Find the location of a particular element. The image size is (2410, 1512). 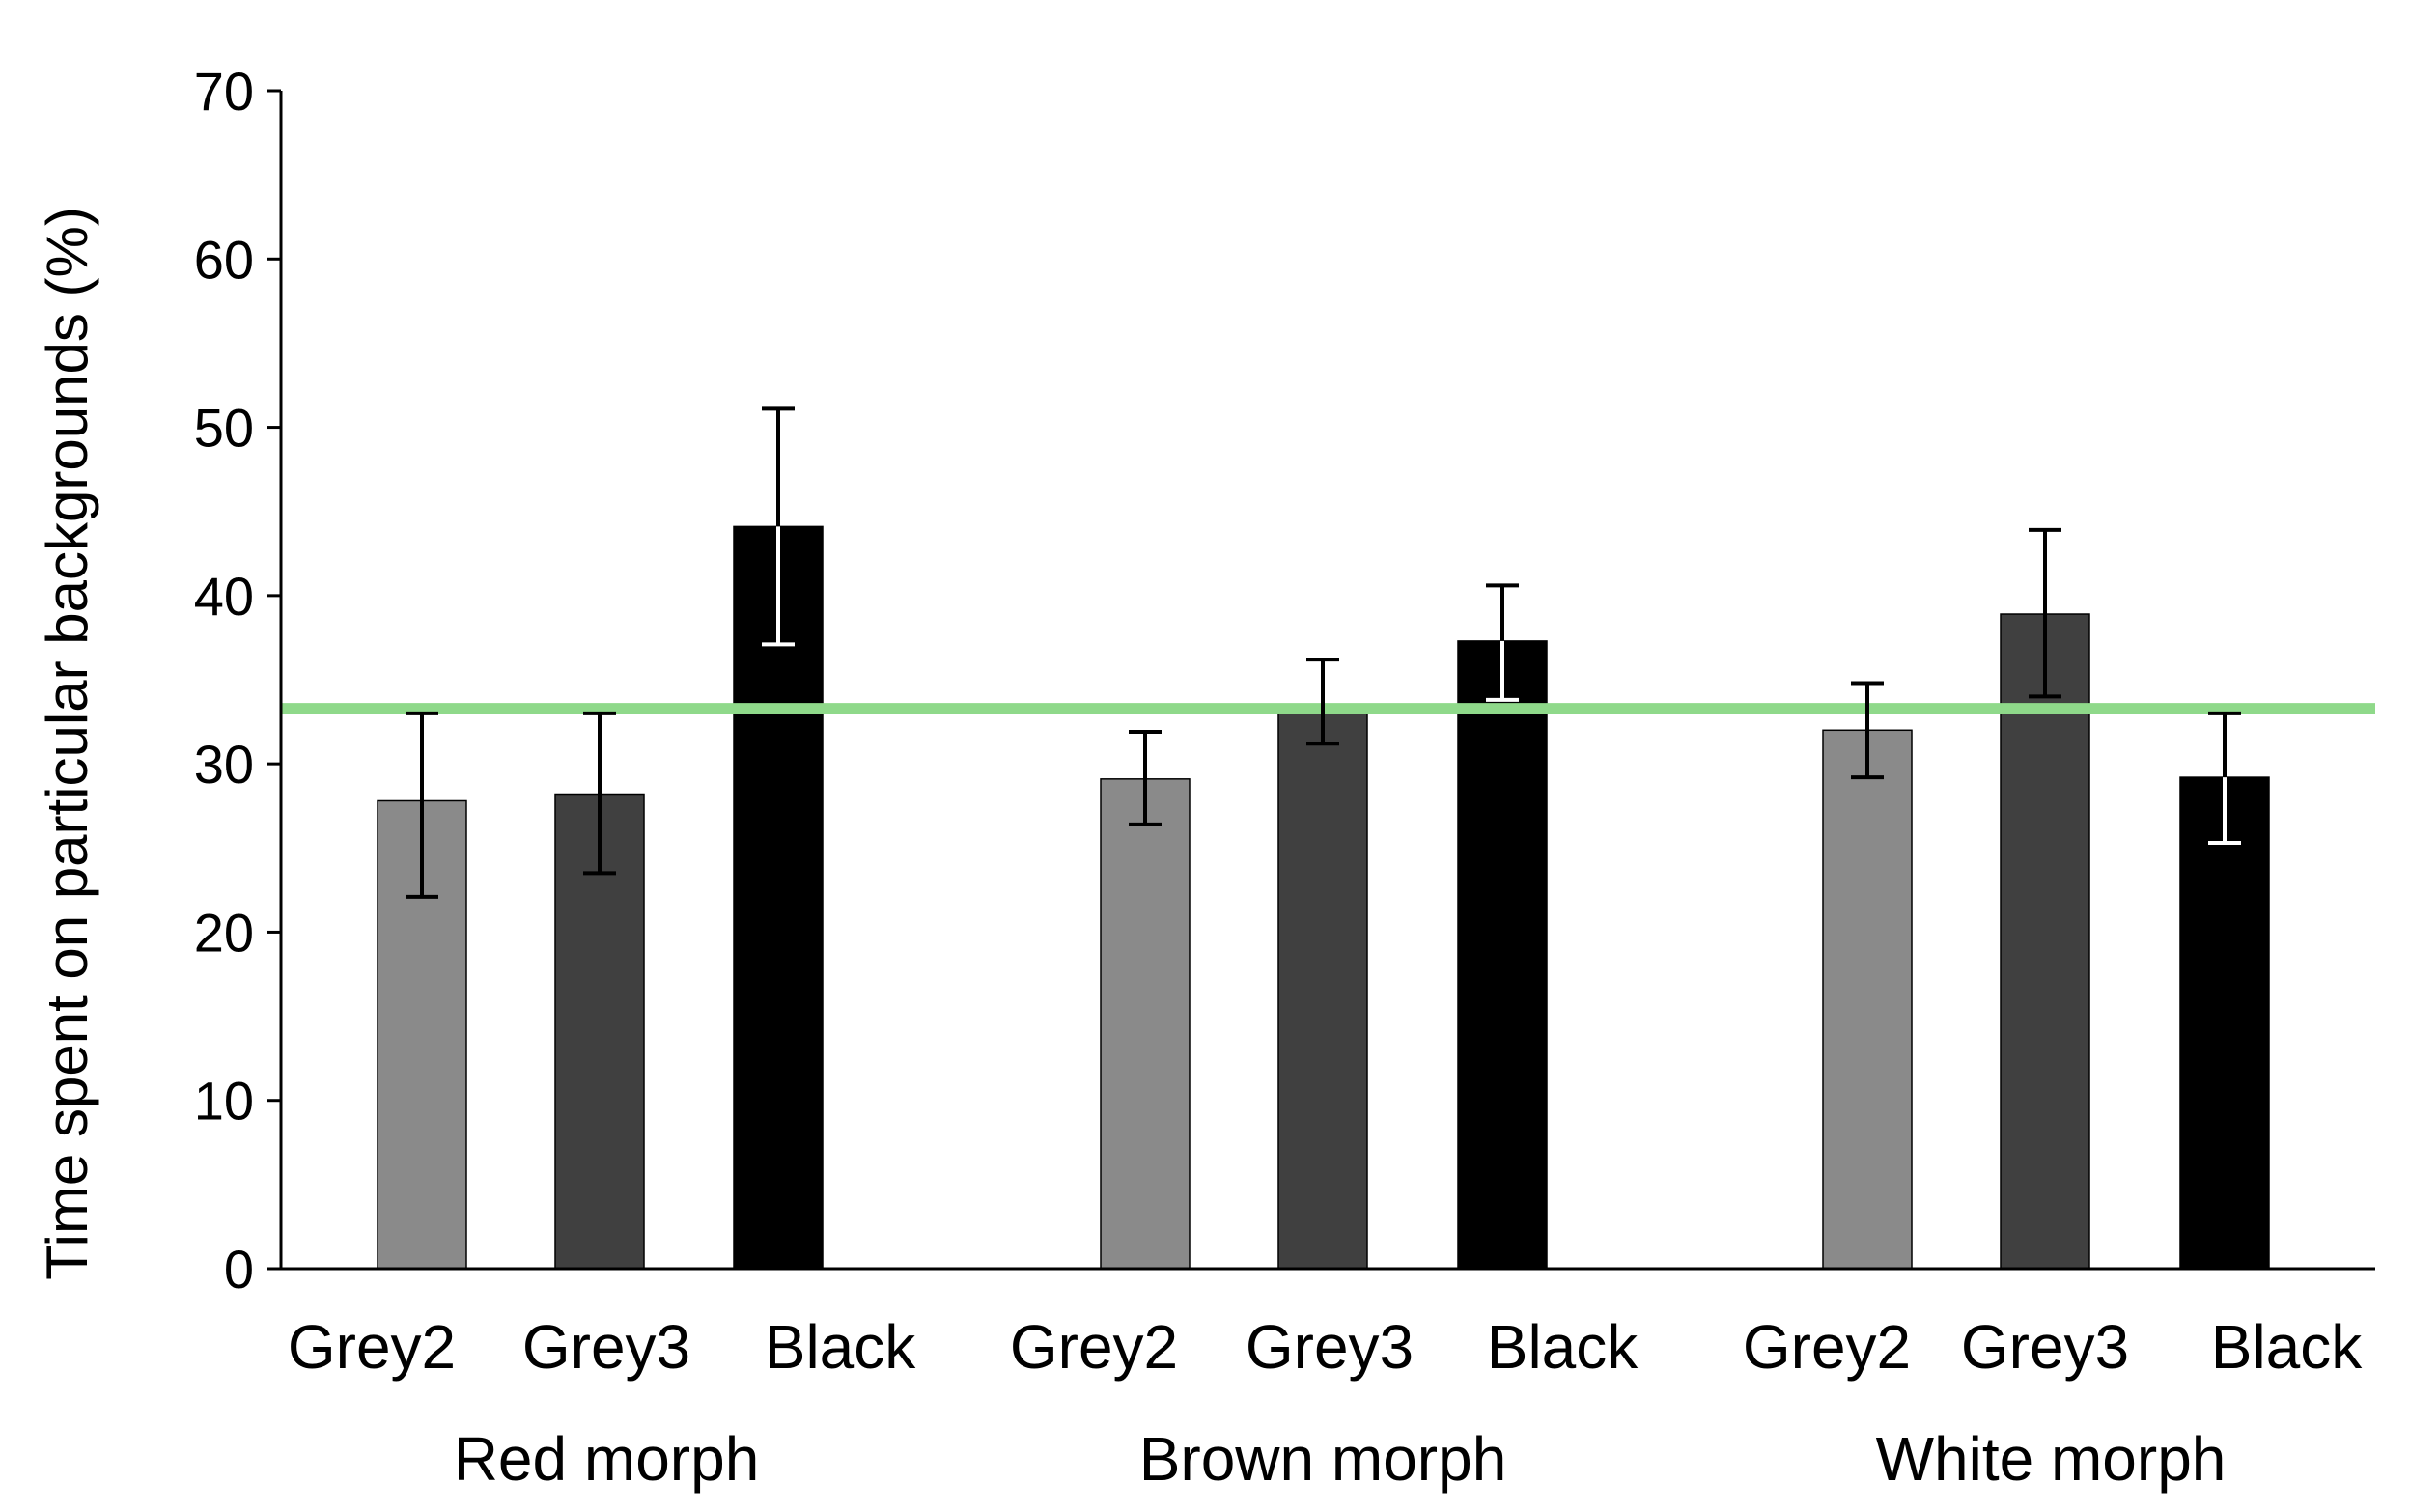

group-label: Red morph is located at coordinates (607, 1459).